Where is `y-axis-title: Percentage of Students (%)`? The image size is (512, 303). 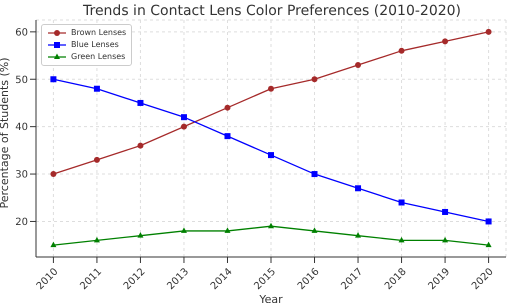 y-axis-title: Percentage of Students (%) is located at coordinates (5, 132).